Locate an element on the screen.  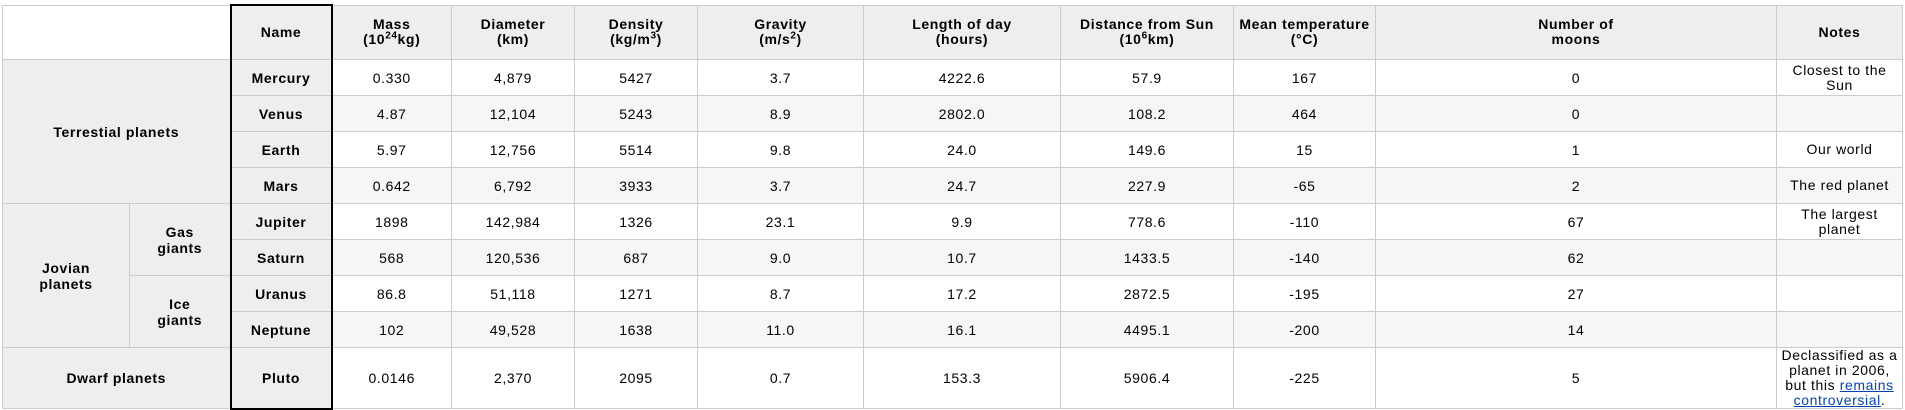
cell-distance: 4495.1 is located at coordinates (1147, 329).